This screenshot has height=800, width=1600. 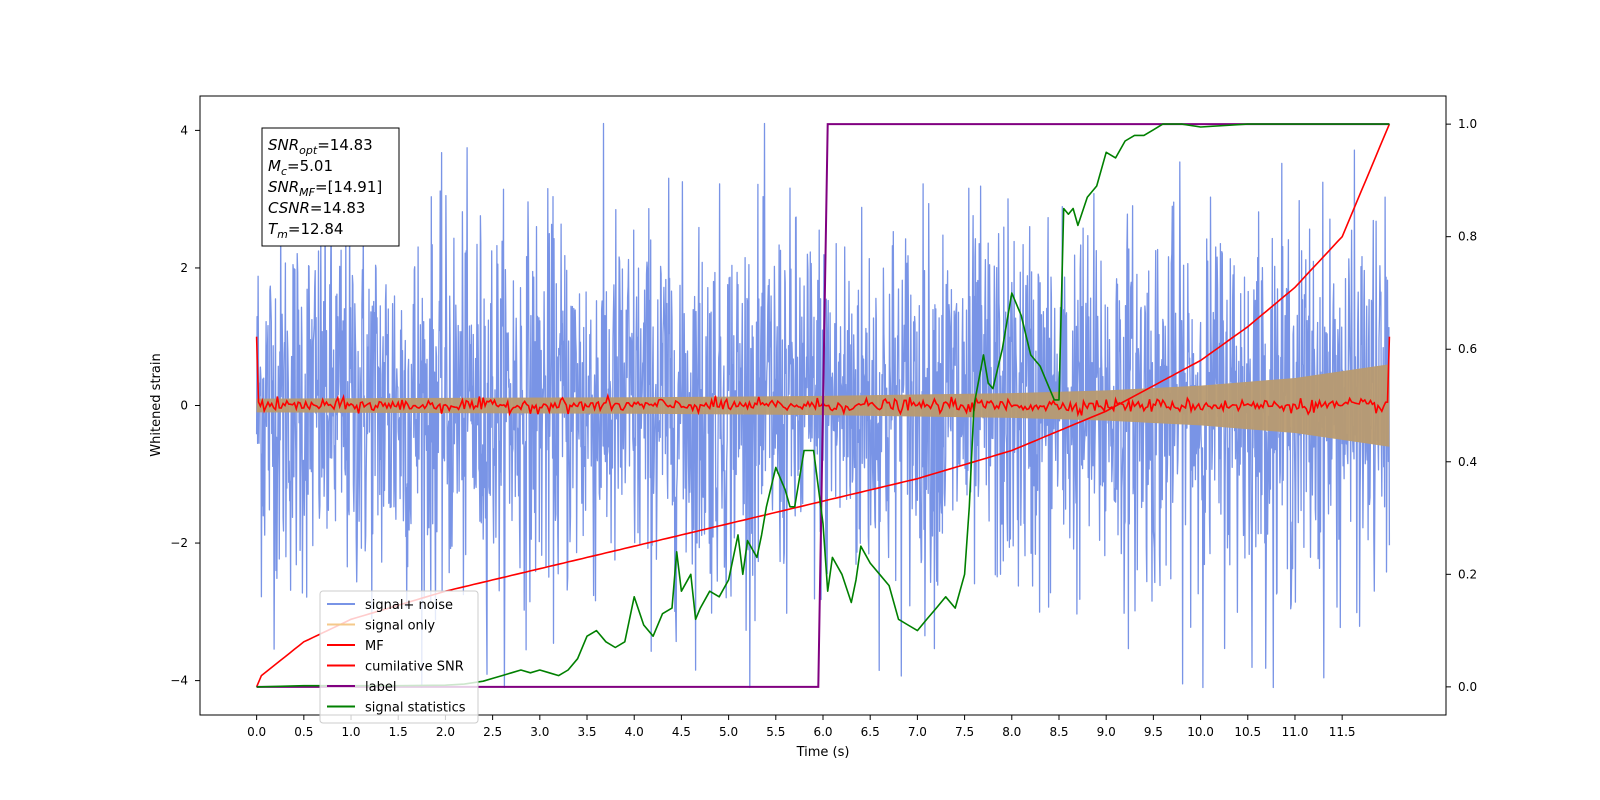 What do you see at coordinates (586, 732) in the screenshot?
I see `x-tick-label: 3.5` at bounding box center [586, 732].